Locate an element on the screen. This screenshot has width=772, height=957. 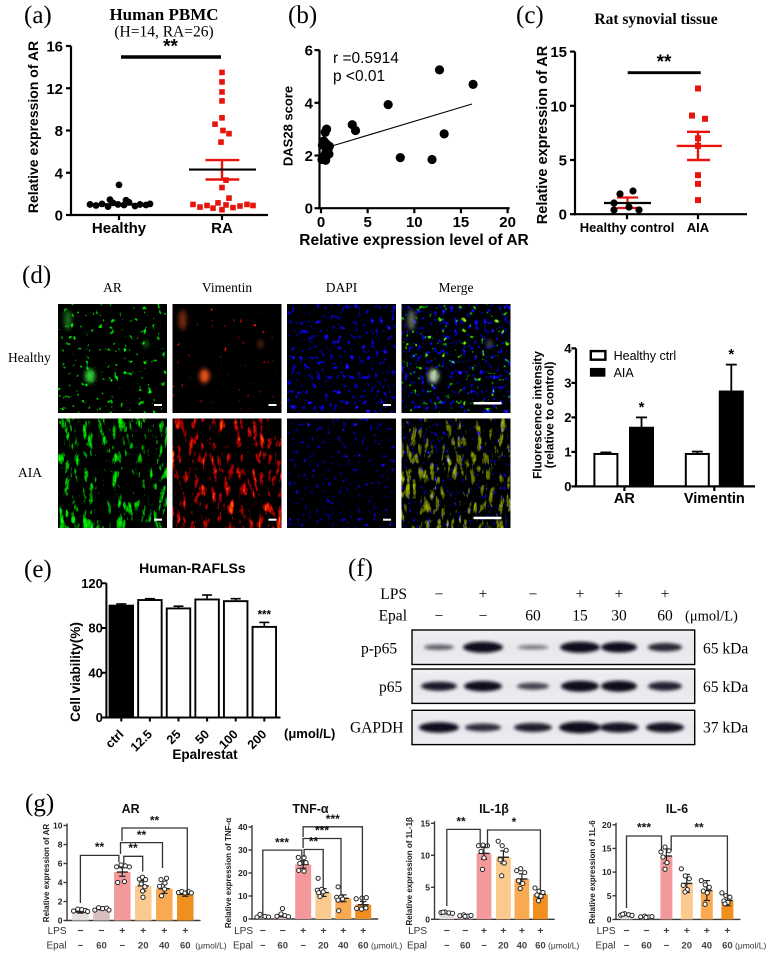
svg-text: Relative expression of TNF-α is located at coordinates (228, 873).